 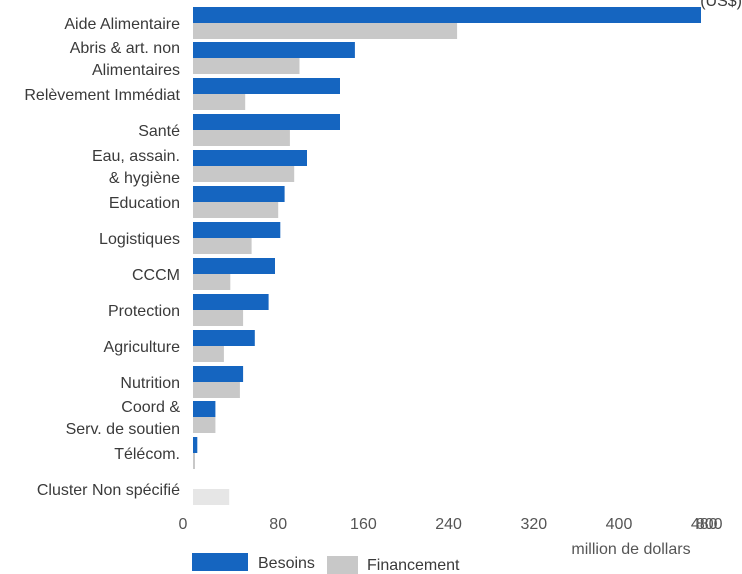 I want to click on category-label-protection: Protection, so click(x=144, y=311).